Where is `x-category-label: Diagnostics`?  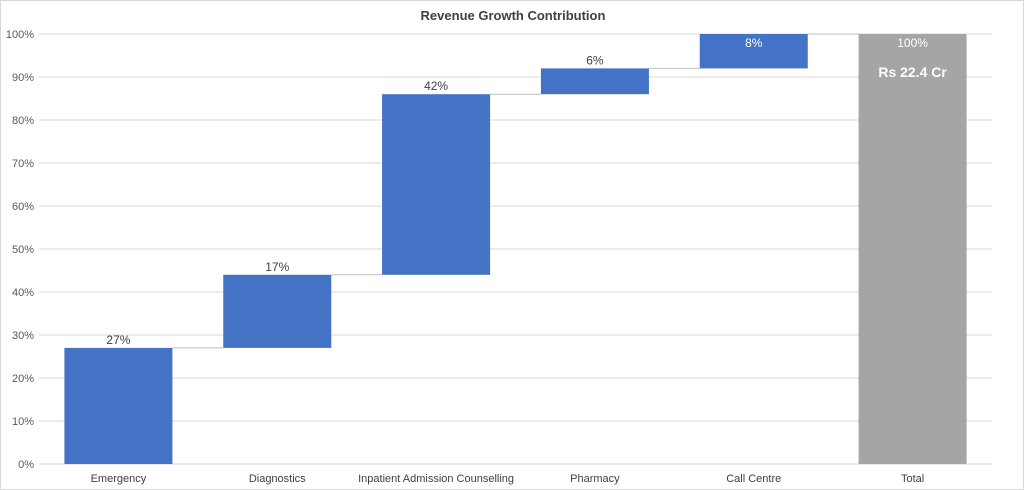
x-category-label: Diagnostics is located at coordinates (277, 479).